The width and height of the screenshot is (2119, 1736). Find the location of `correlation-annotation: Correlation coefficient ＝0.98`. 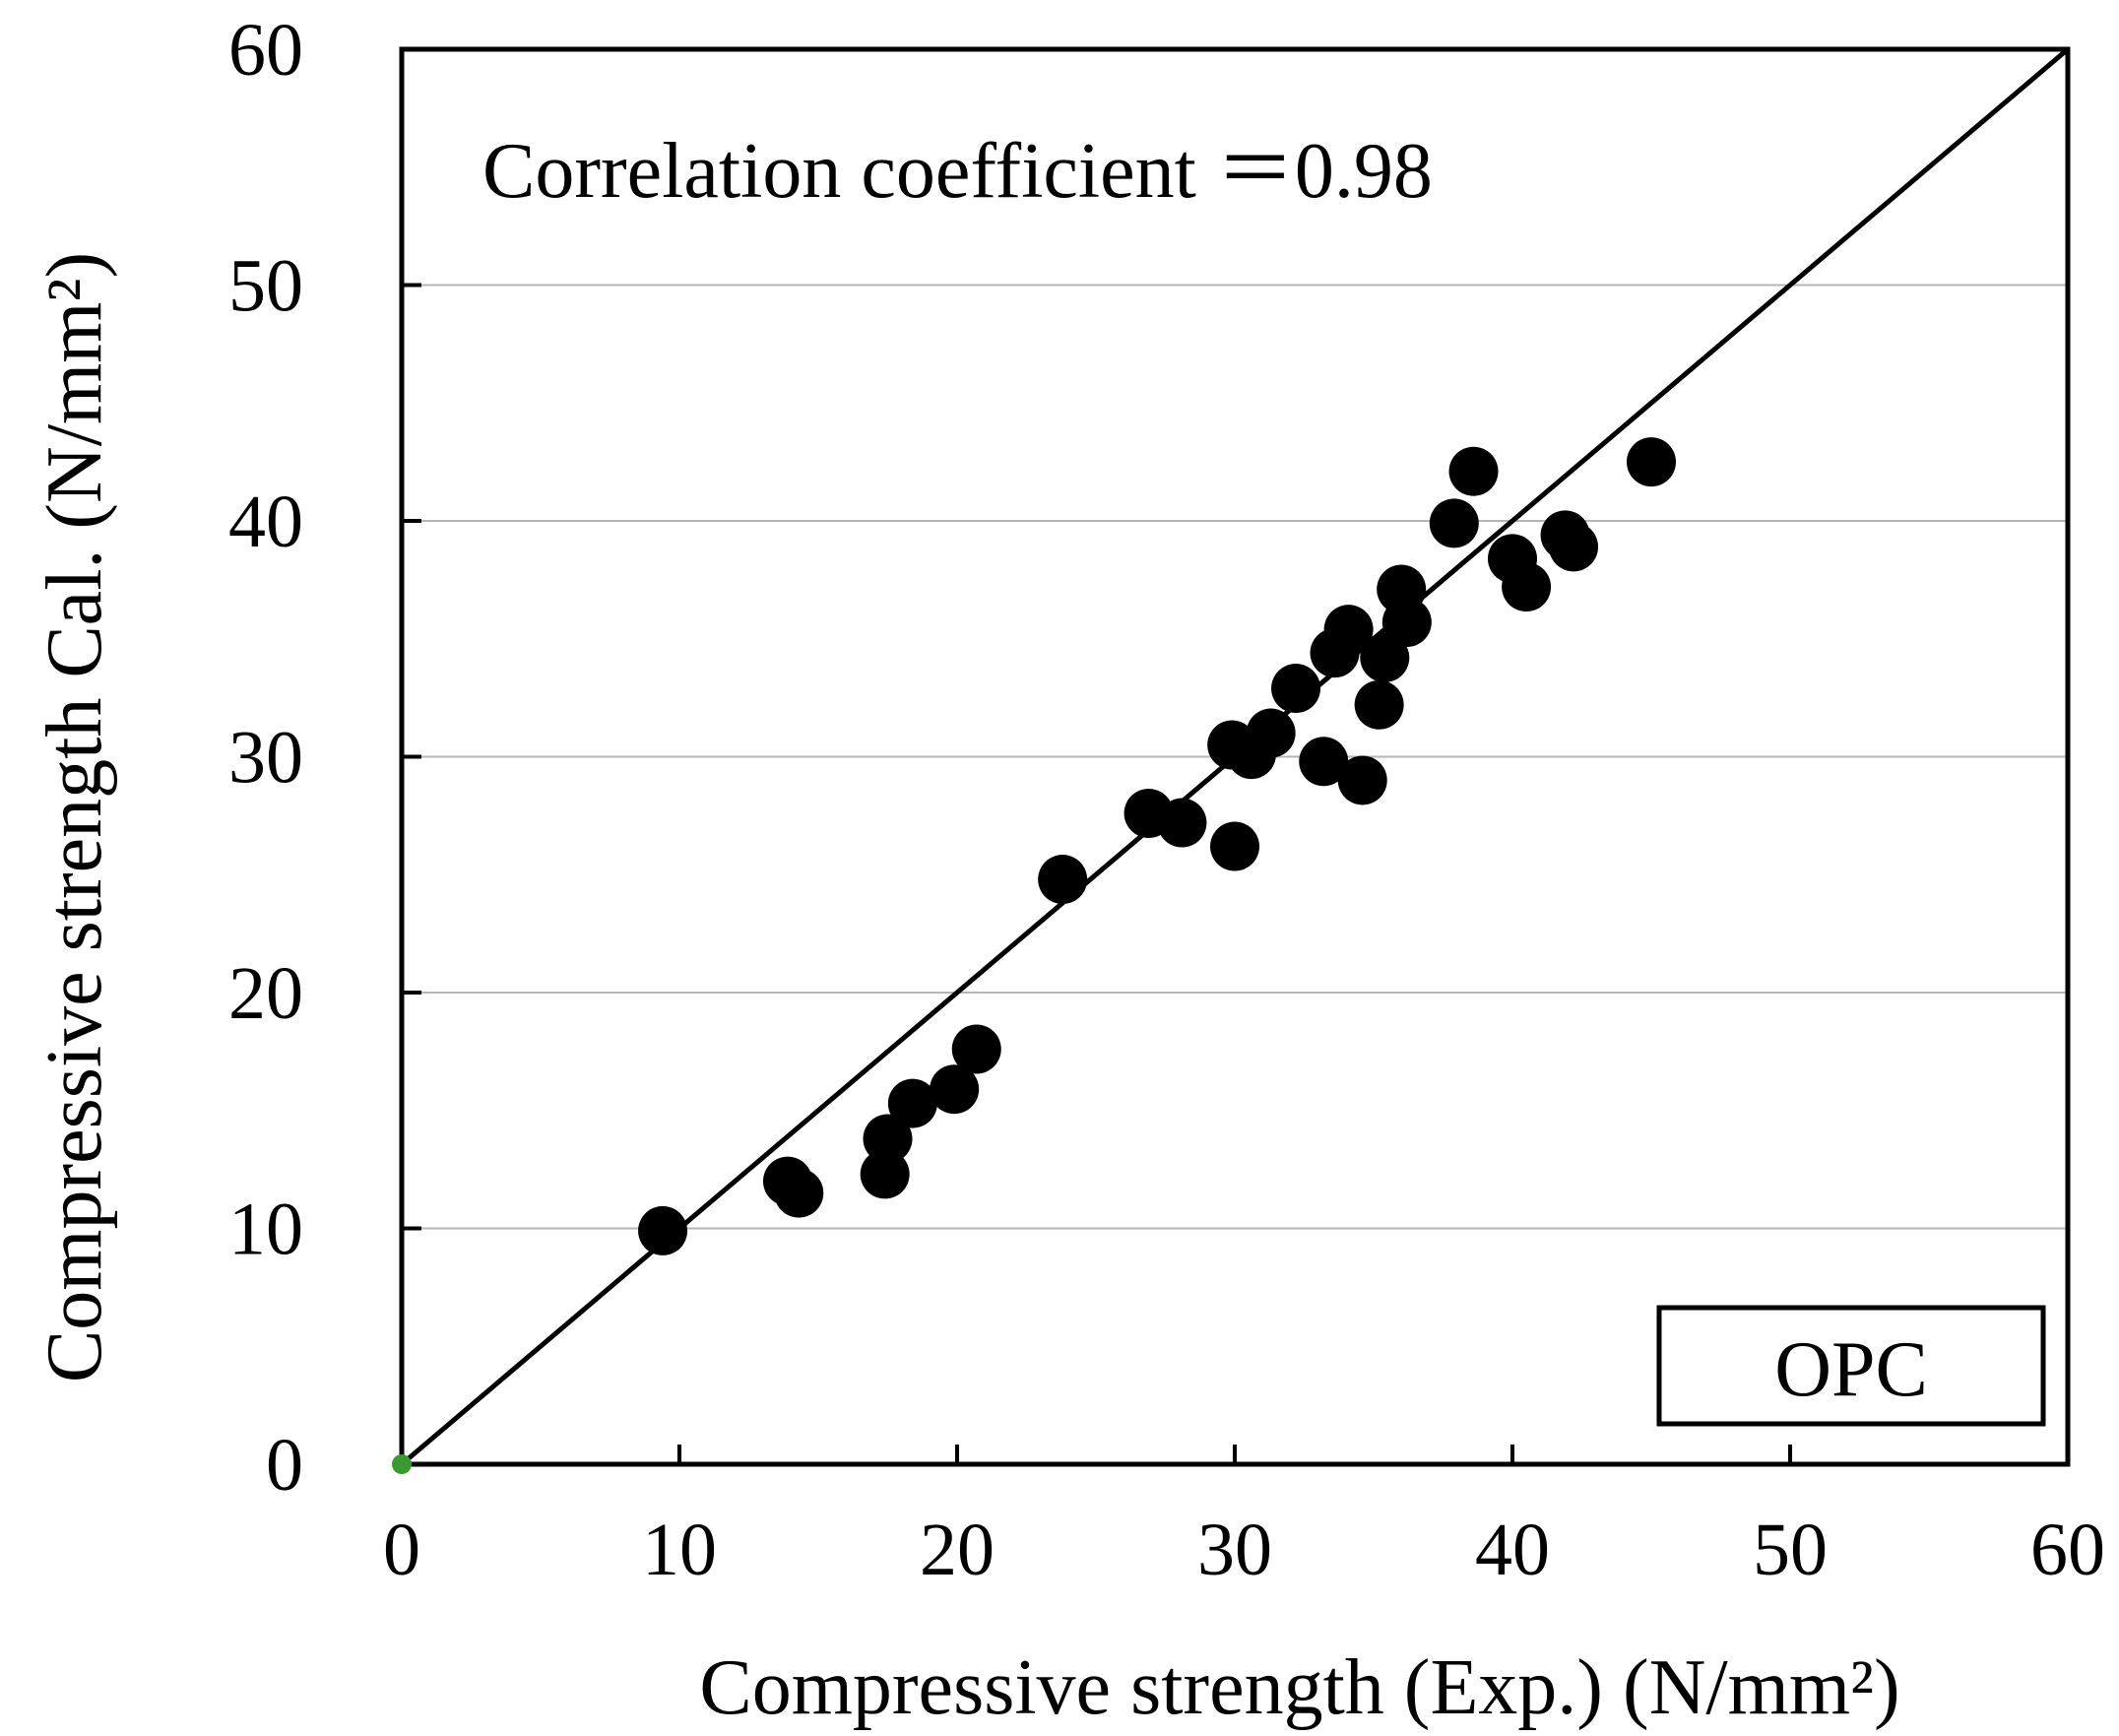

correlation-annotation: Correlation coefficient ＝0.98 is located at coordinates (957, 171).